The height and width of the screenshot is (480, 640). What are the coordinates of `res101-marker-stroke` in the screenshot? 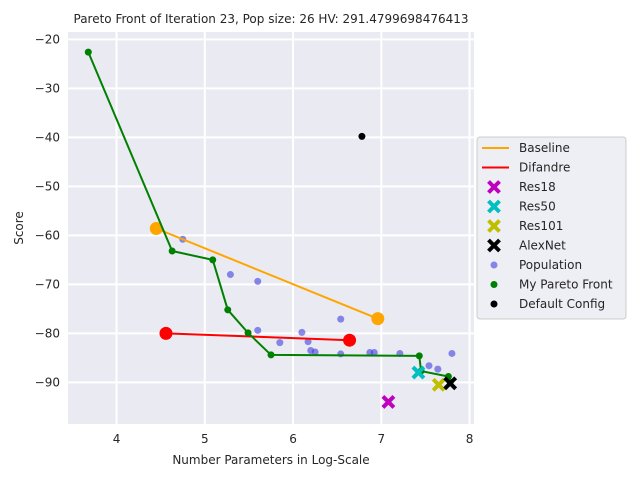 It's located at (438, 384).